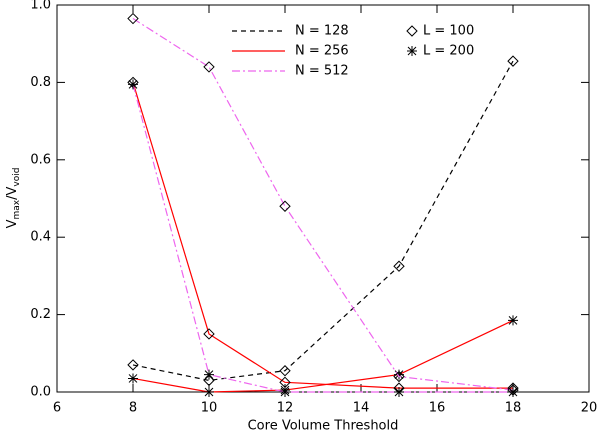 This screenshot has height=438, width=598. Describe the element at coordinates (40, 159) in the screenshot. I see `y-tick-label: 0.6` at that location.